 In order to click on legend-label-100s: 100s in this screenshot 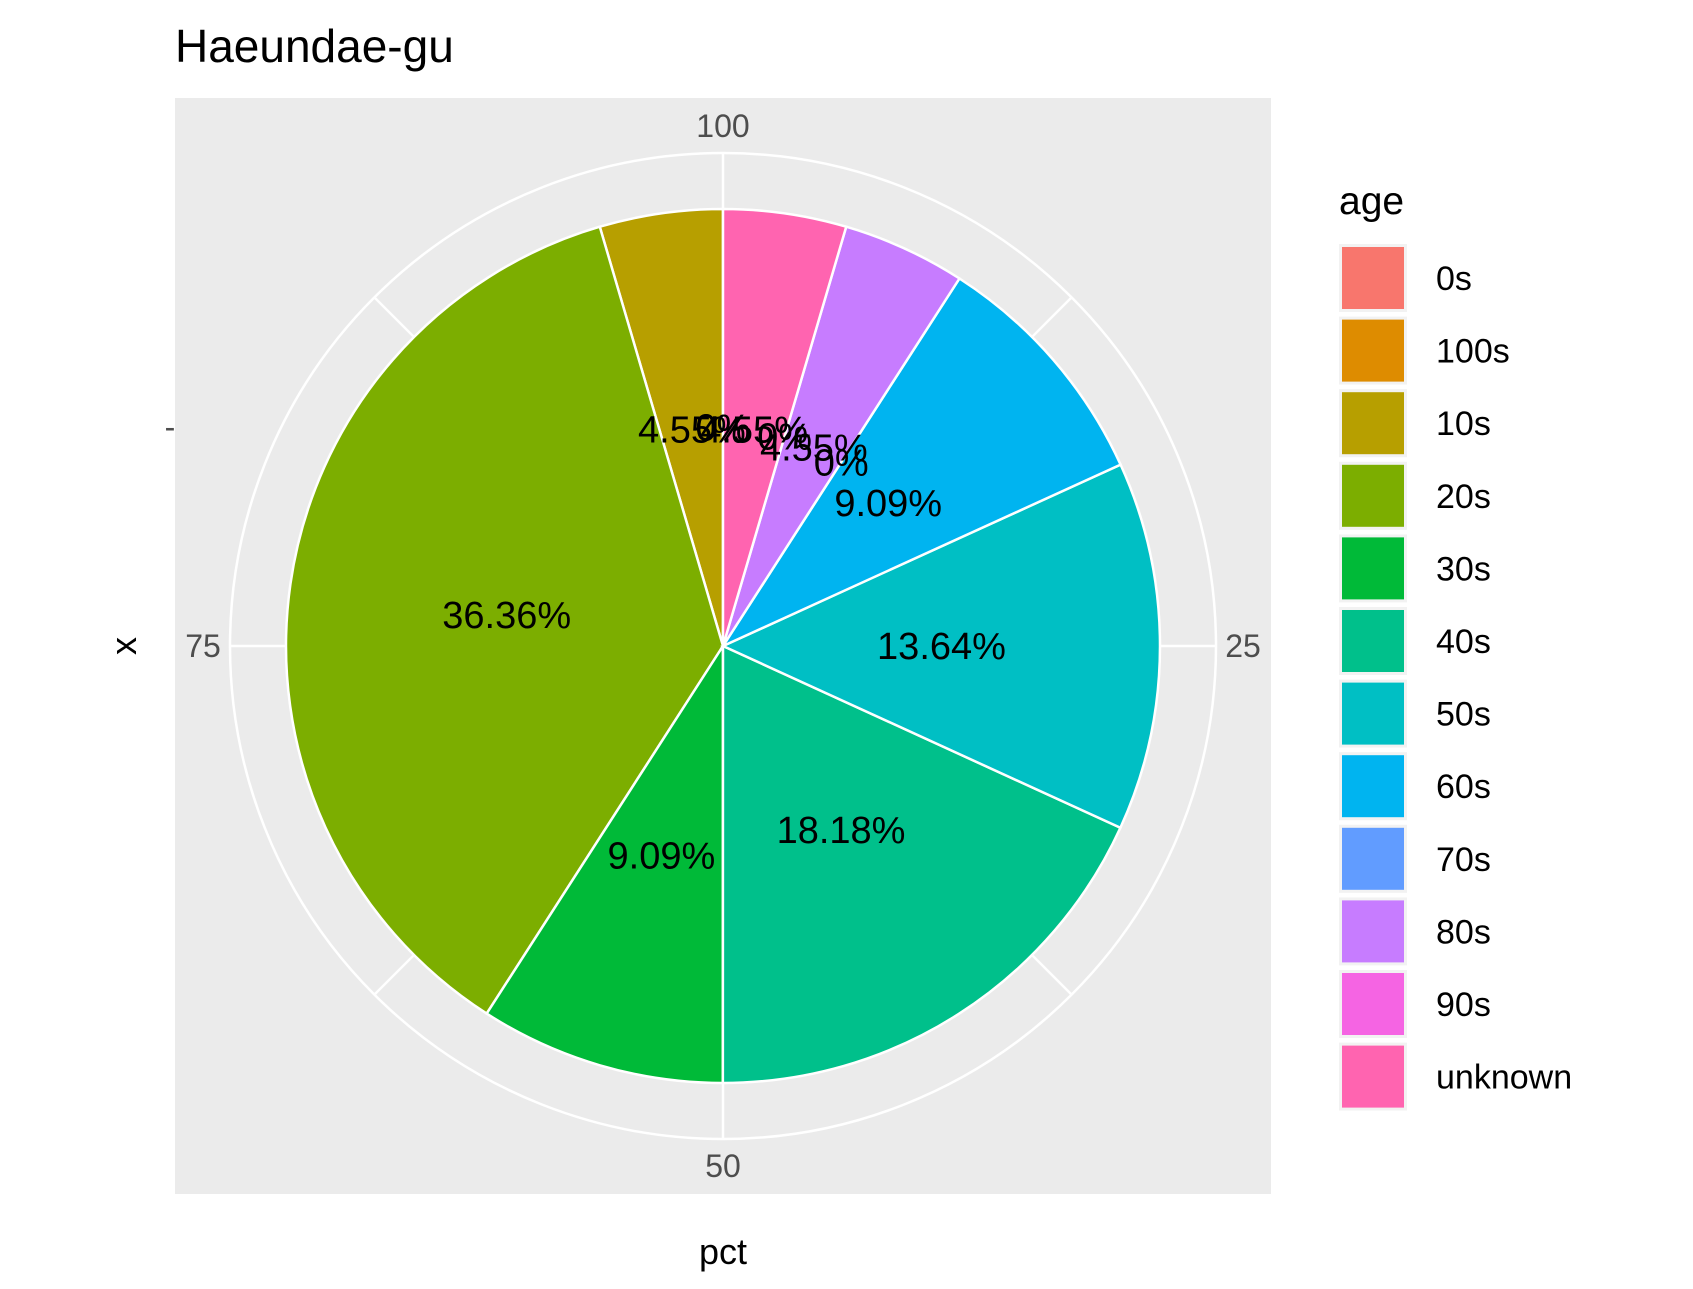, I will do `click(1473, 352)`.